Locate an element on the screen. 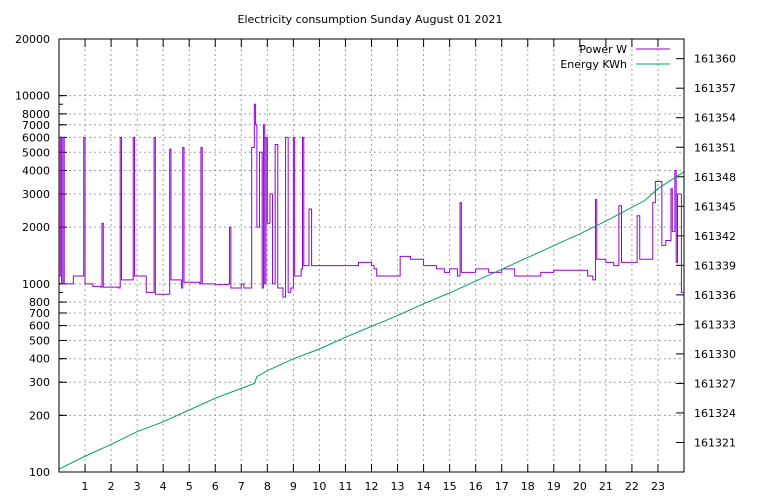 The width and height of the screenshot is (768, 500). x-tick-label: 17 is located at coordinates (502, 486).